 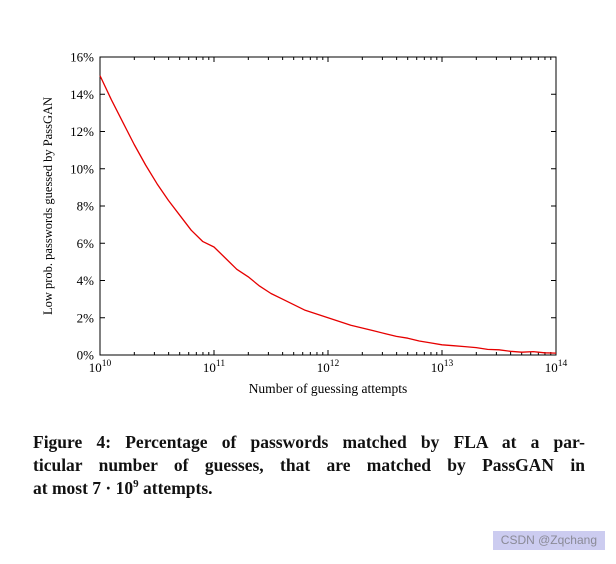 What do you see at coordinates (556, 367) in the screenshot?
I see `x-tick-label: 1014` at bounding box center [556, 367].